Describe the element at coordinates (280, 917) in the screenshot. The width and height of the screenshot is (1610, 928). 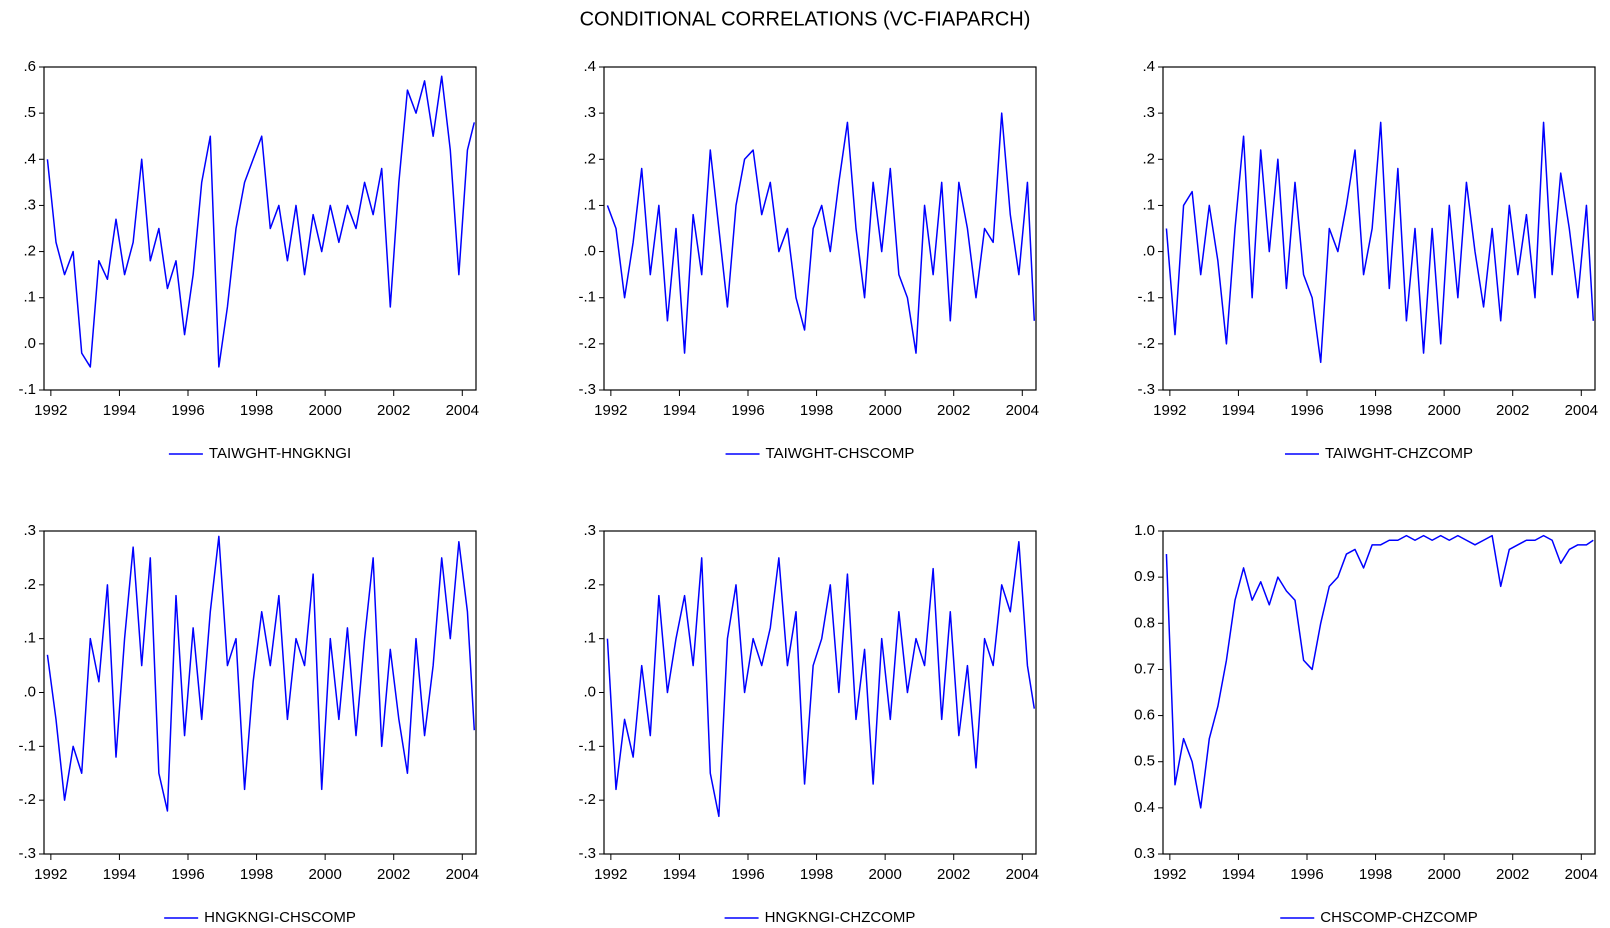
I see `legend-label: HNGKNGI-CHSCOMP` at that location.